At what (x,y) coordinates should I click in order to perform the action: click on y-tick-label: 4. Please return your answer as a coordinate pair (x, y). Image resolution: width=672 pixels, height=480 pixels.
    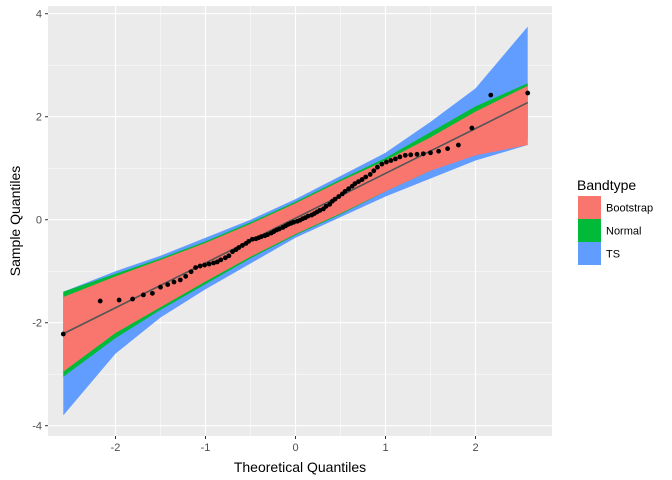
    Looking at the image, I should click on (39, 15).